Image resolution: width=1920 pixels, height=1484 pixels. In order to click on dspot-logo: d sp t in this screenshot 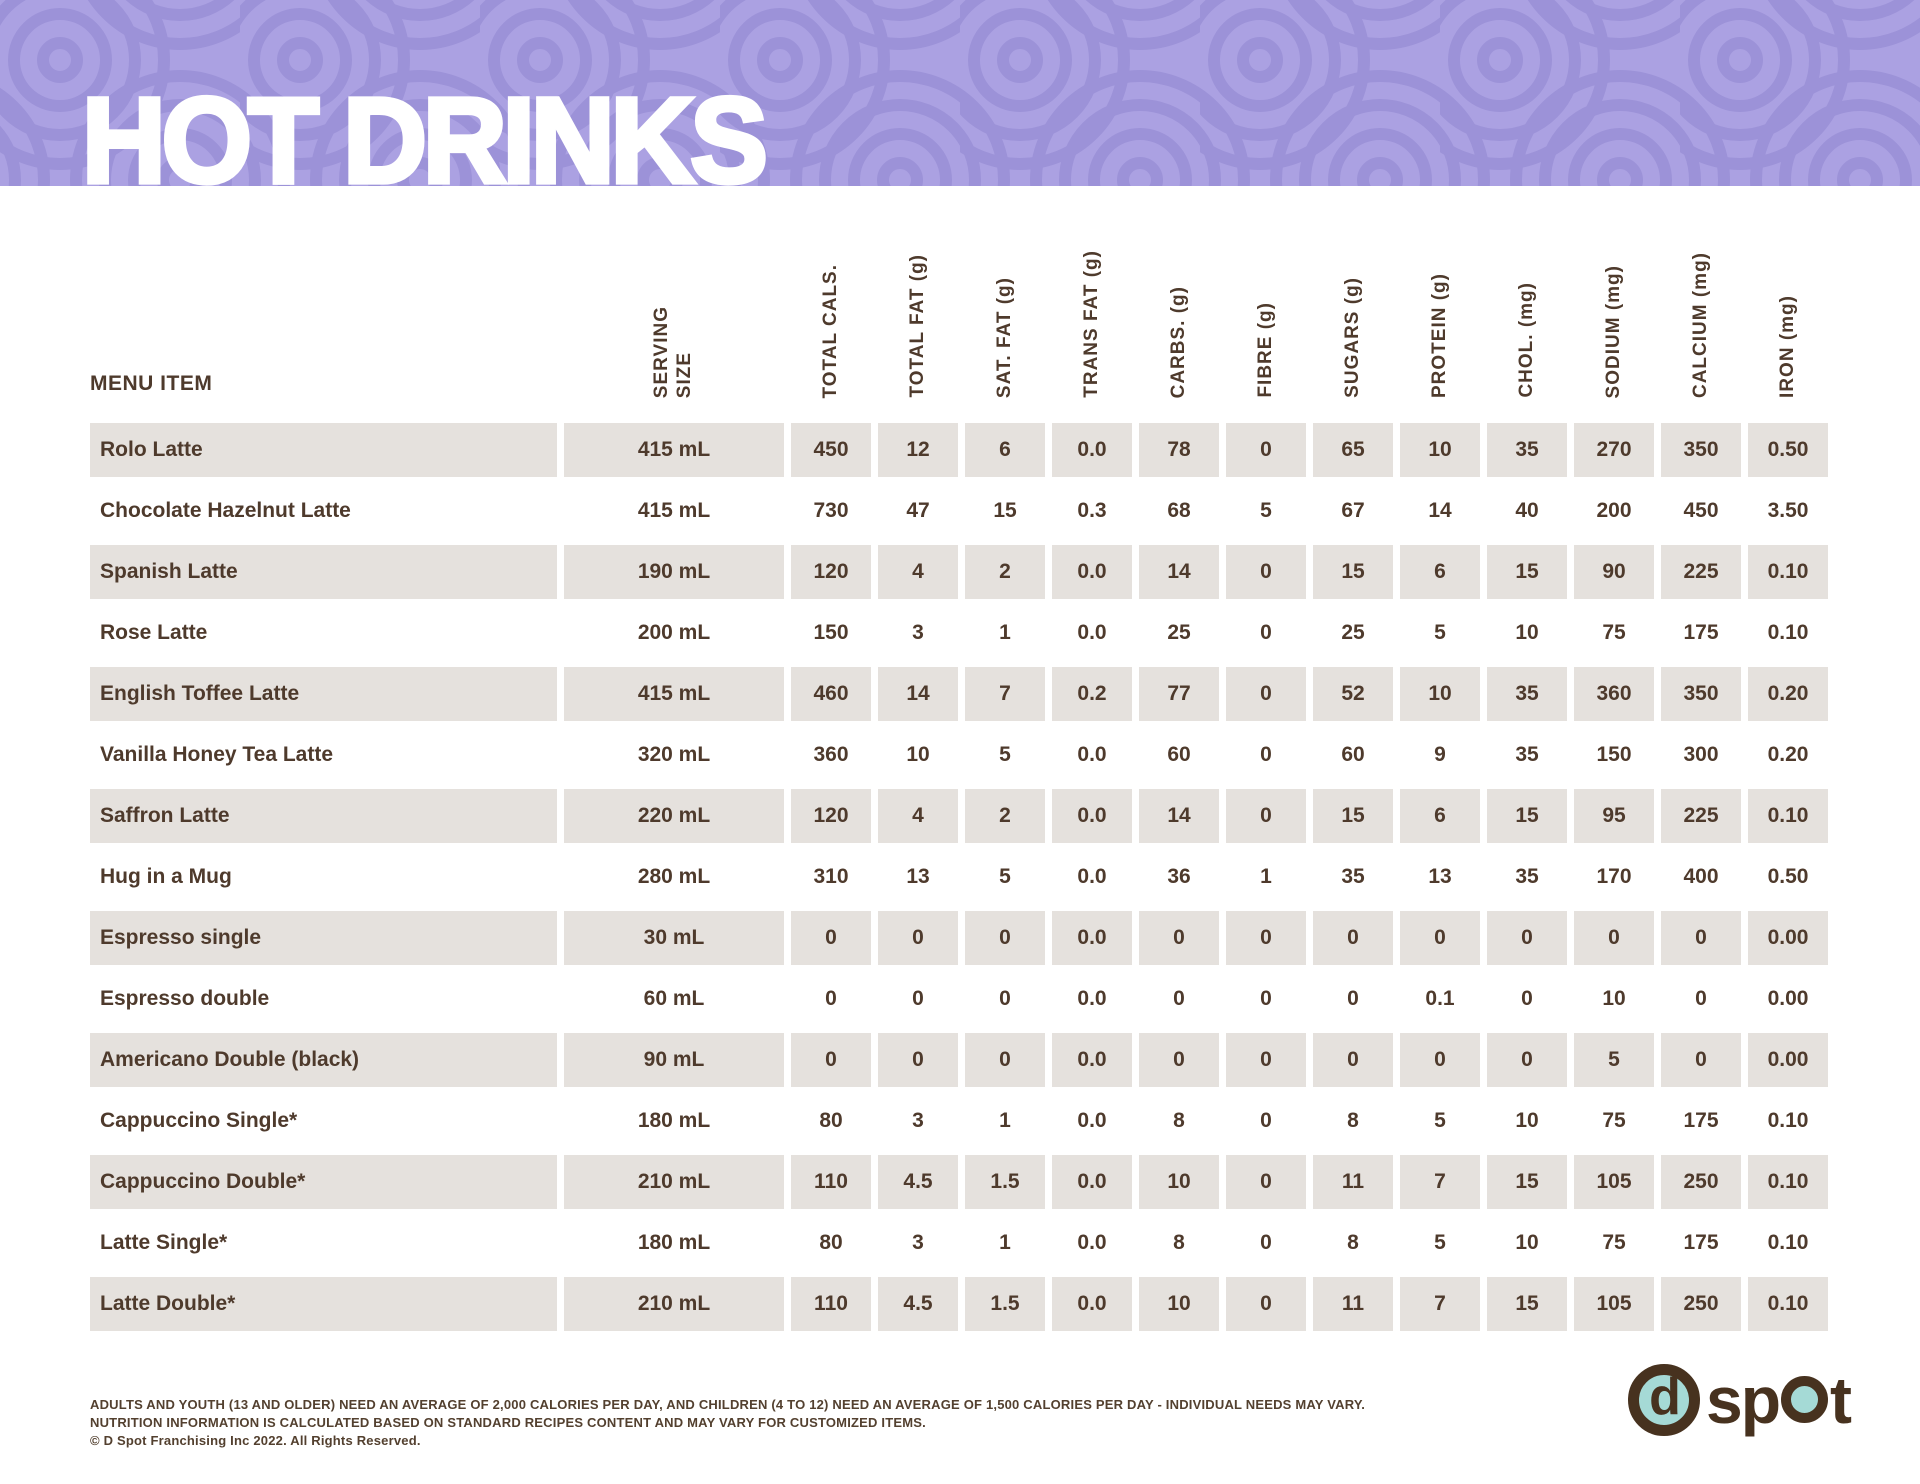, I will do `click(1740, 1400)`.